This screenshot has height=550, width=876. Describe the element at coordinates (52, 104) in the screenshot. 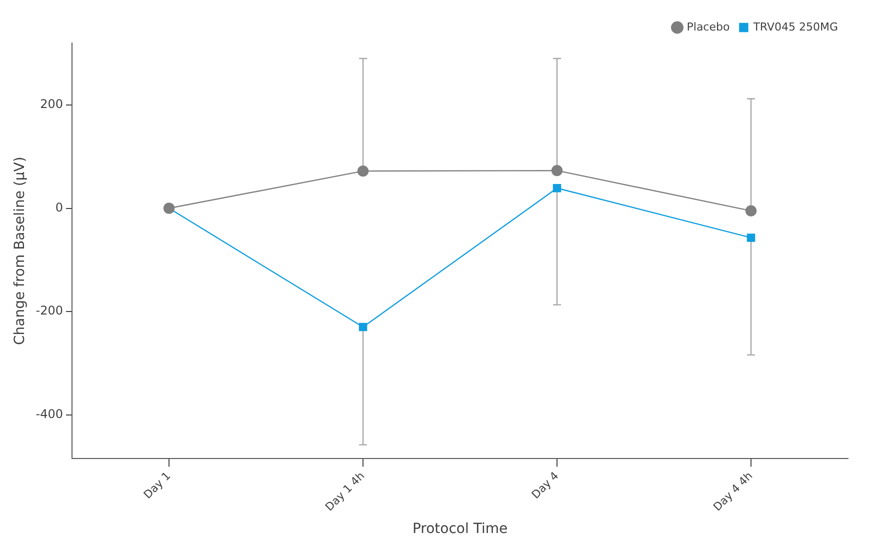

I see `y-tick-label: 200` at that location.